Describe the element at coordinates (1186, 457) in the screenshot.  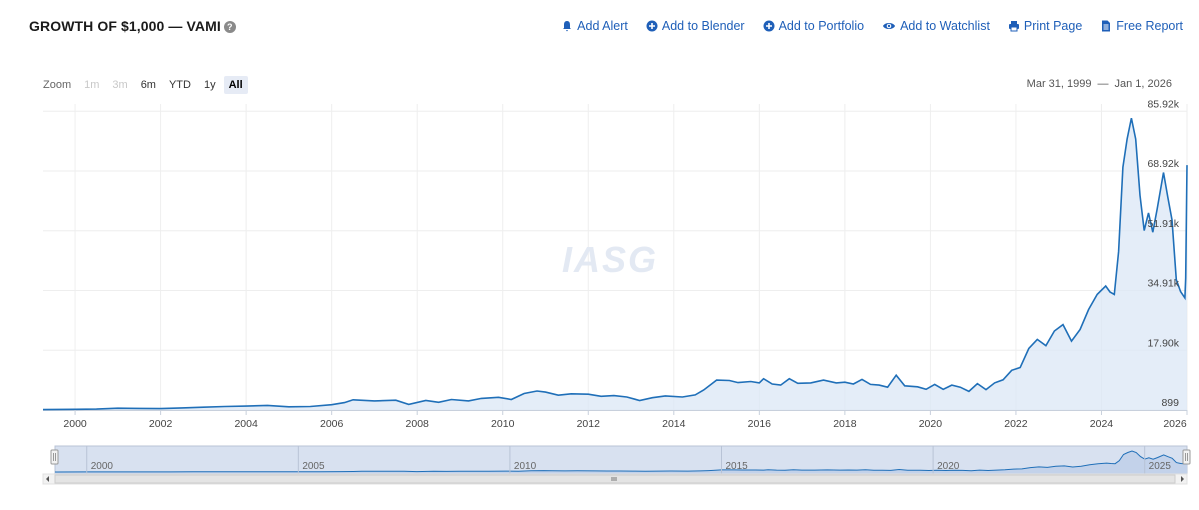
I see `navigator-right-handle` at that location.